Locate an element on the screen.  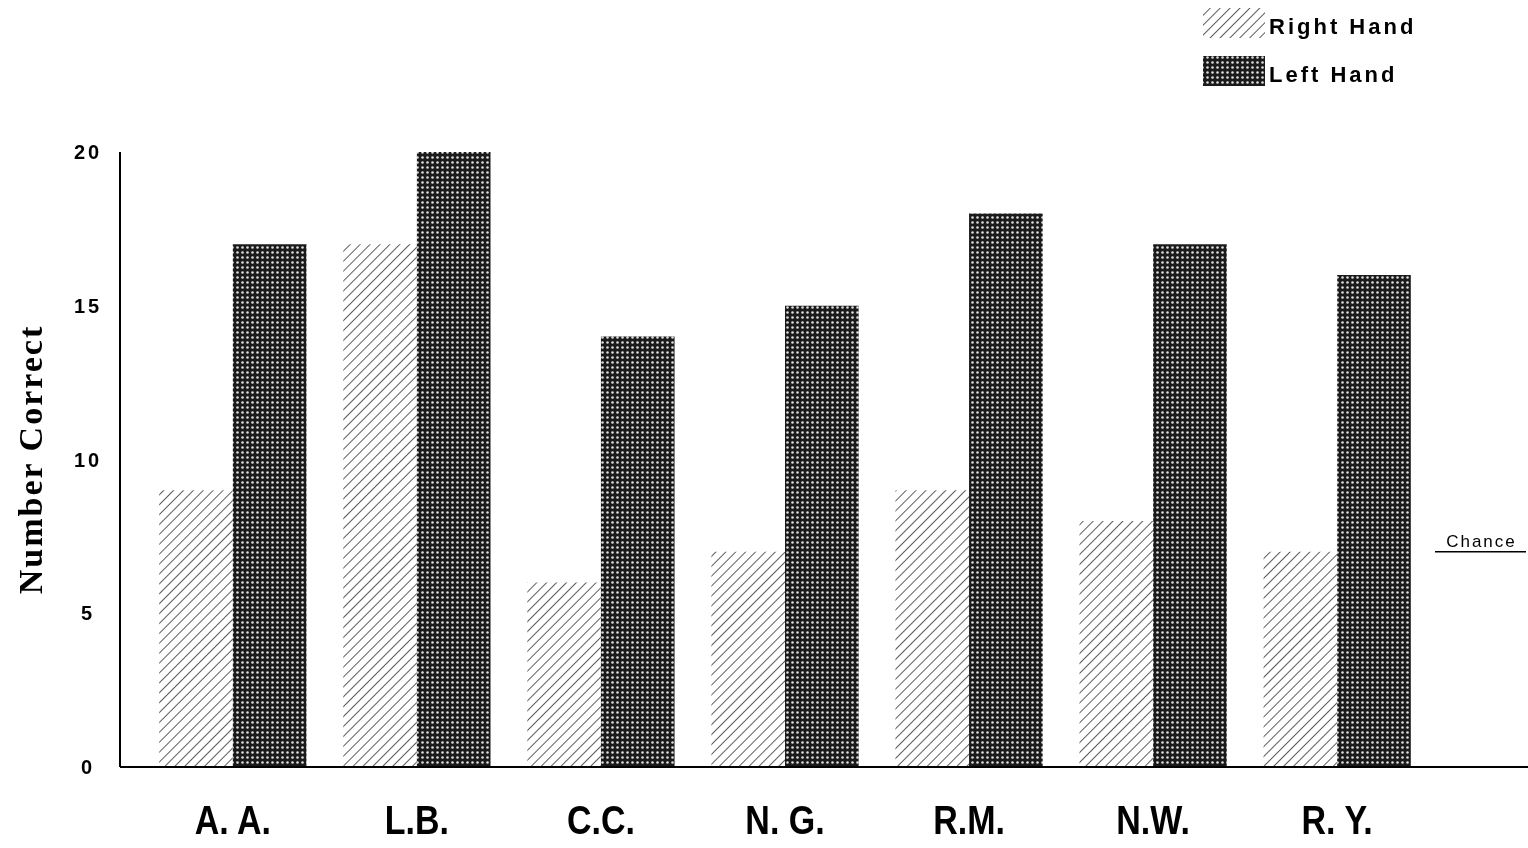
x-tick-label: L.B. is located at coordinates (416, 820).